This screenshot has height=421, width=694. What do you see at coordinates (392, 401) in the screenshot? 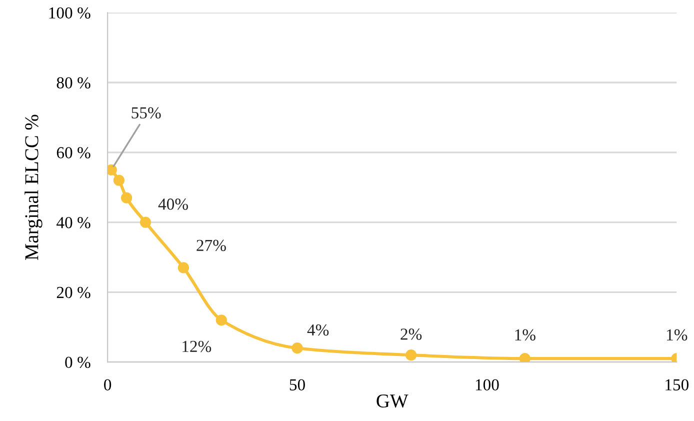
I see `x-axis-title: GW` at bounding box center [392, 401].